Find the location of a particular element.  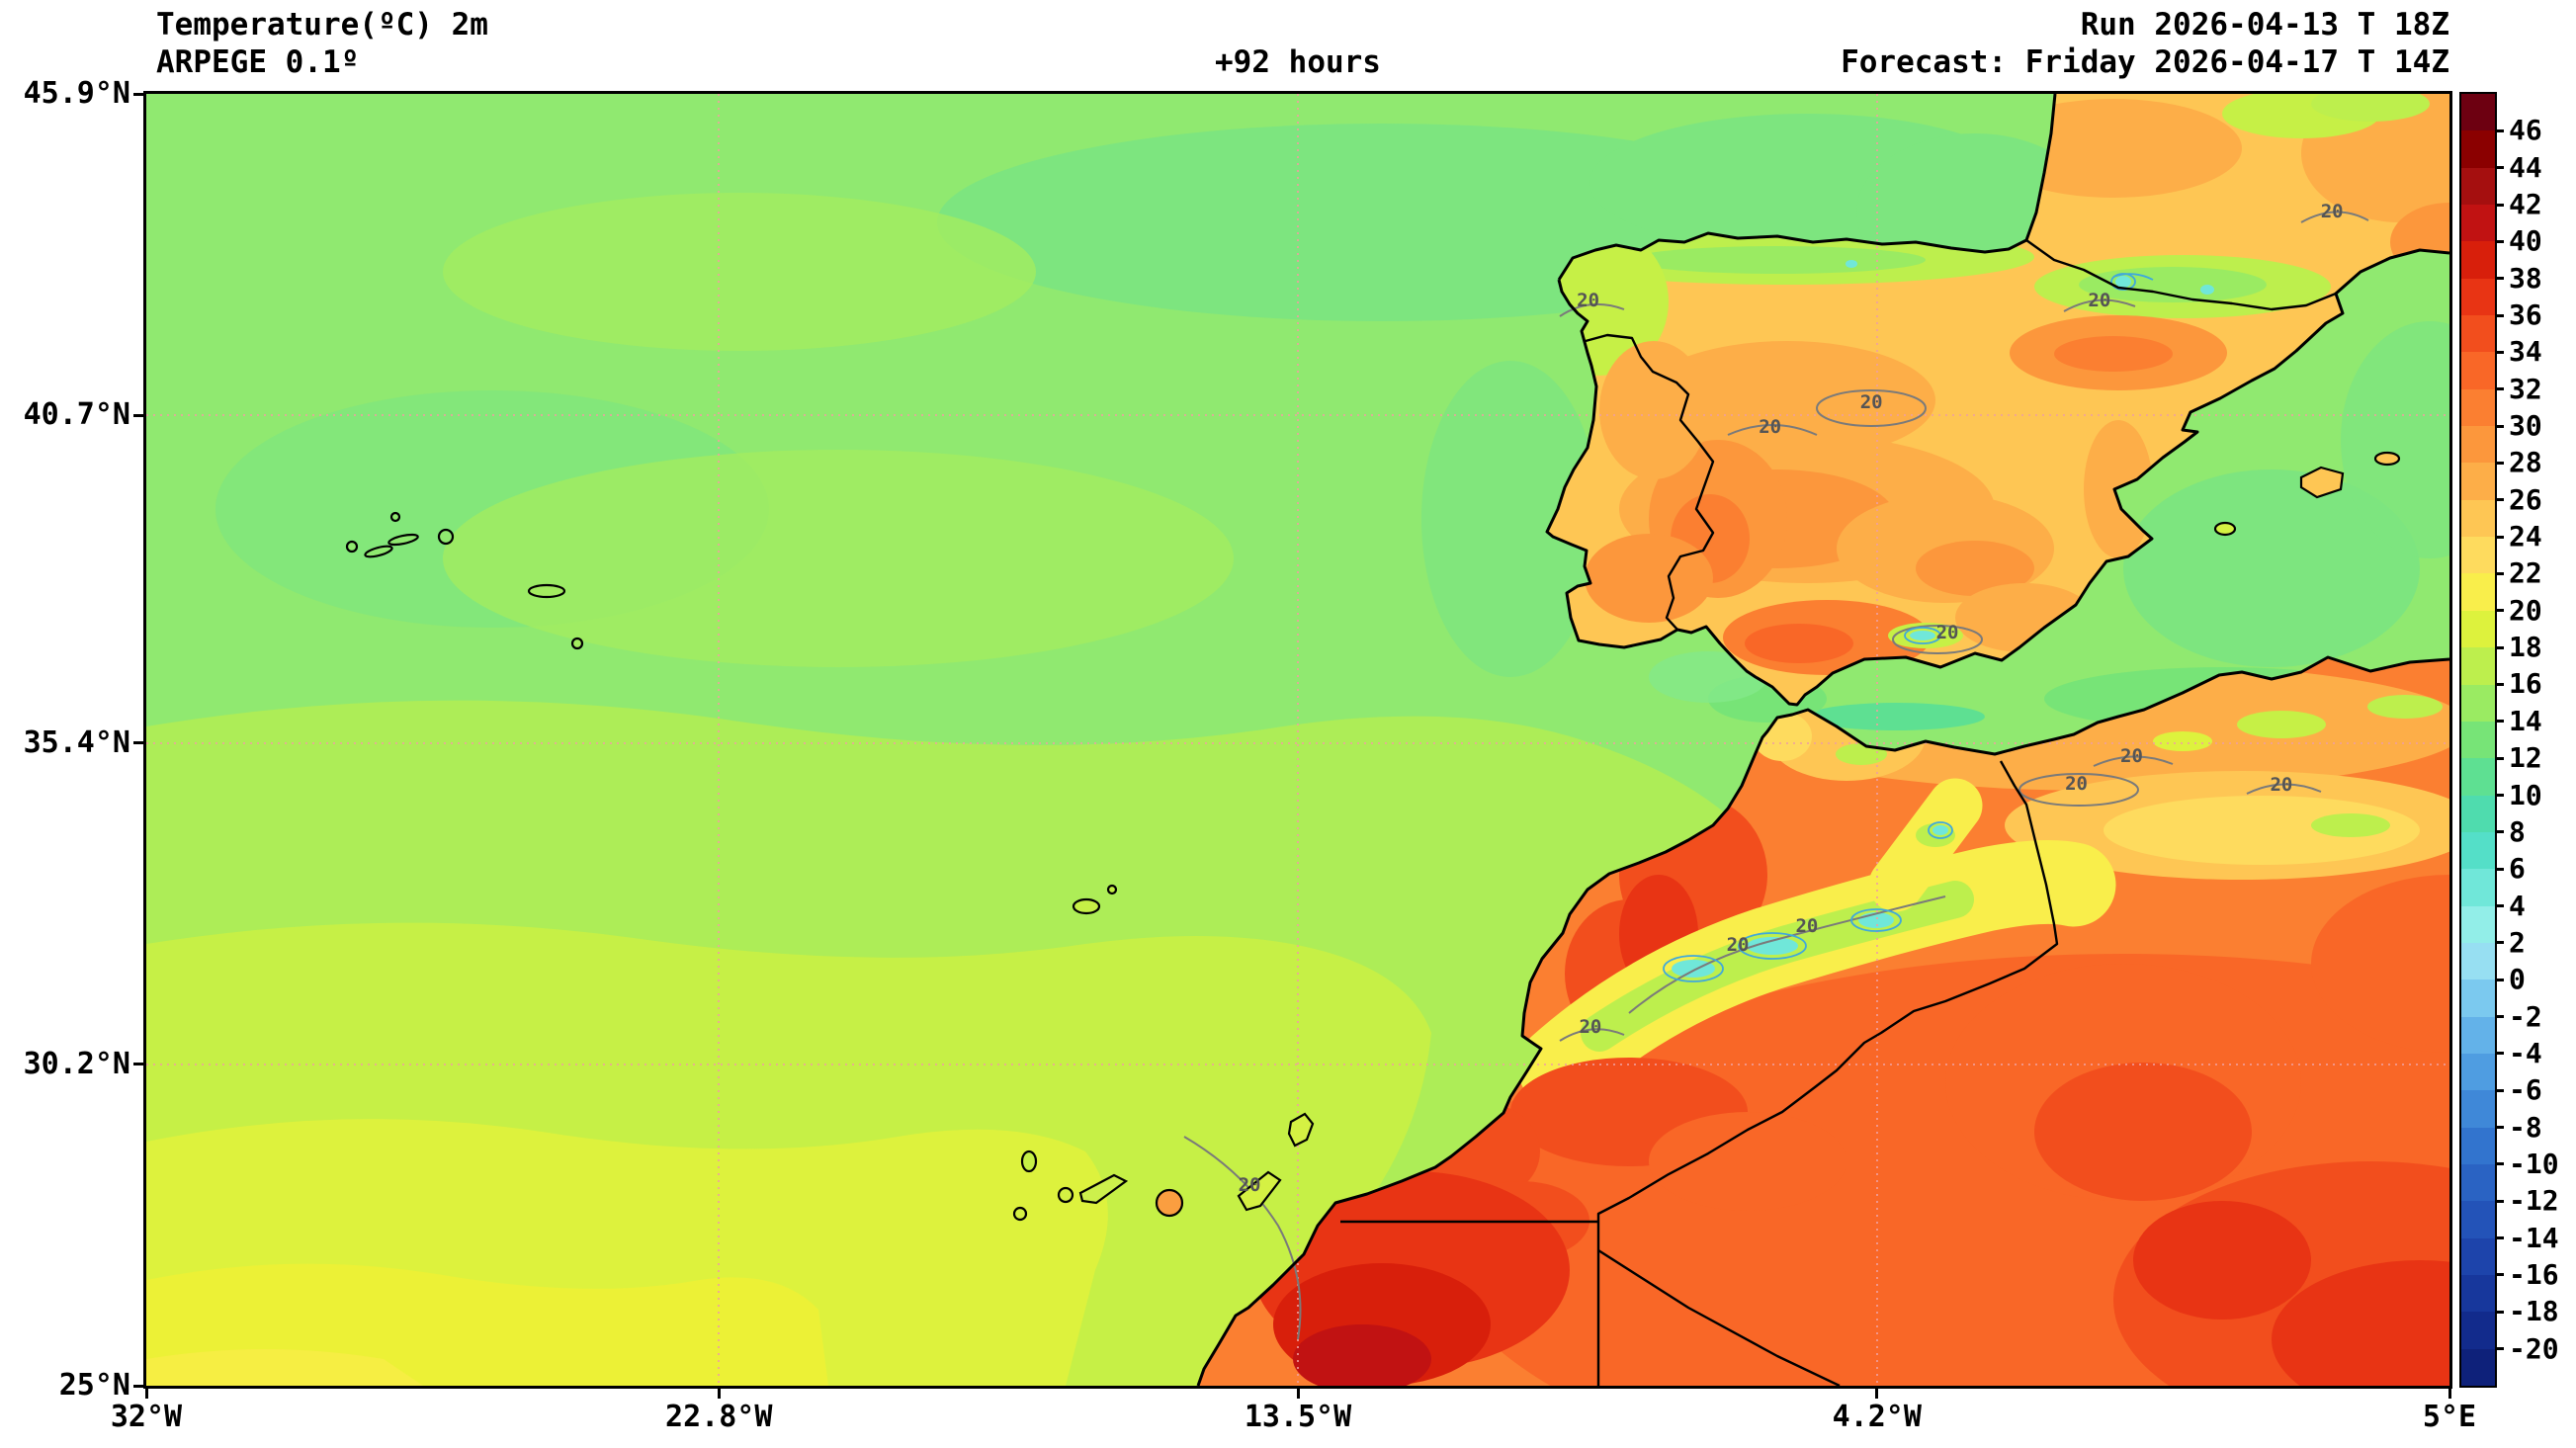

colorbar-tick-label: 0 is located at coordinates (2517, 979).